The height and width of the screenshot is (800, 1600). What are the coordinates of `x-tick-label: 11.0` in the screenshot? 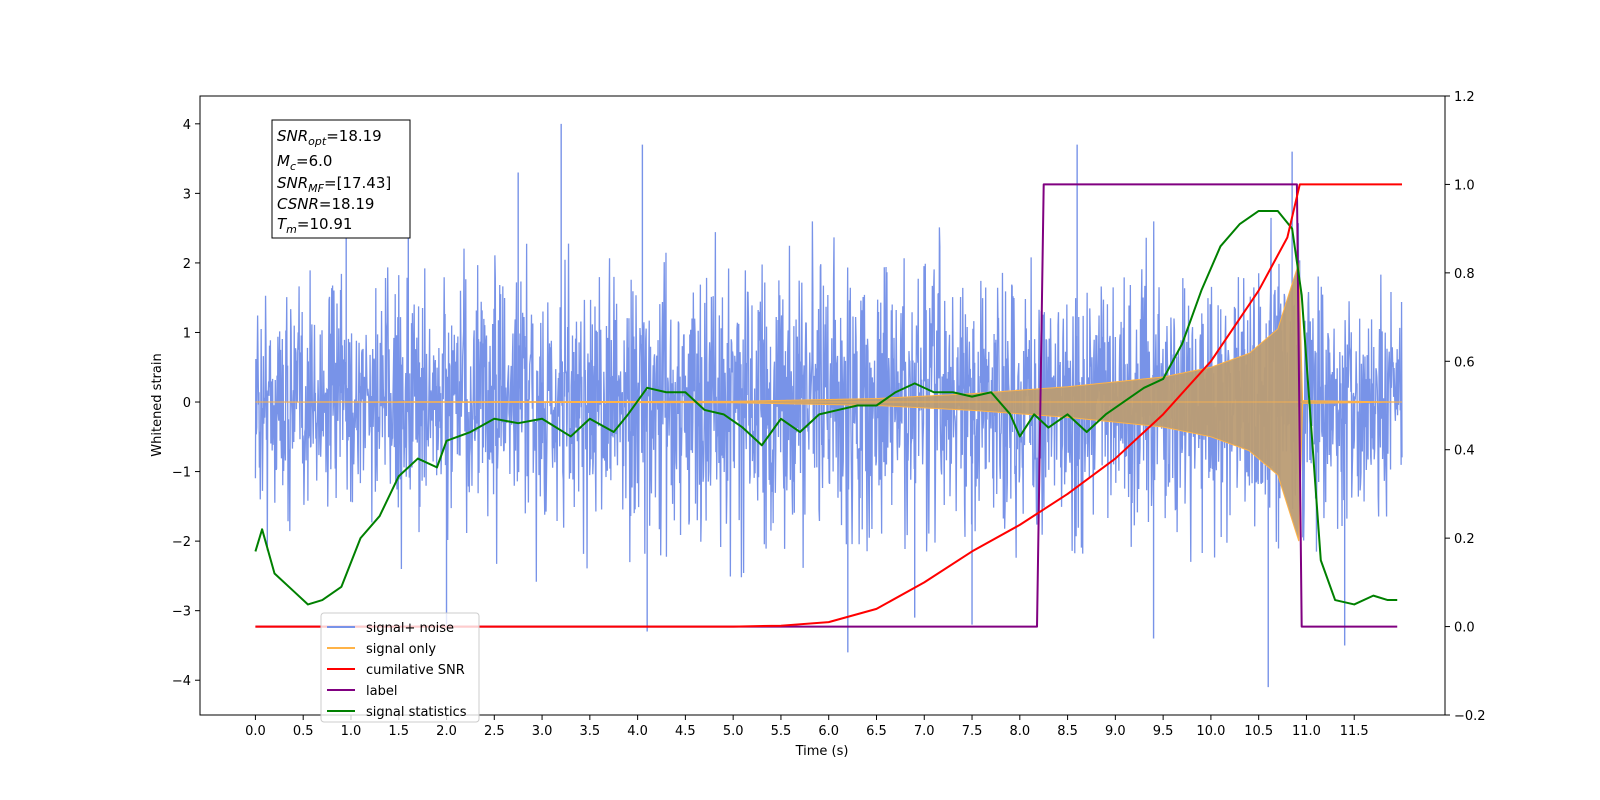 It's located at (1306, 731).